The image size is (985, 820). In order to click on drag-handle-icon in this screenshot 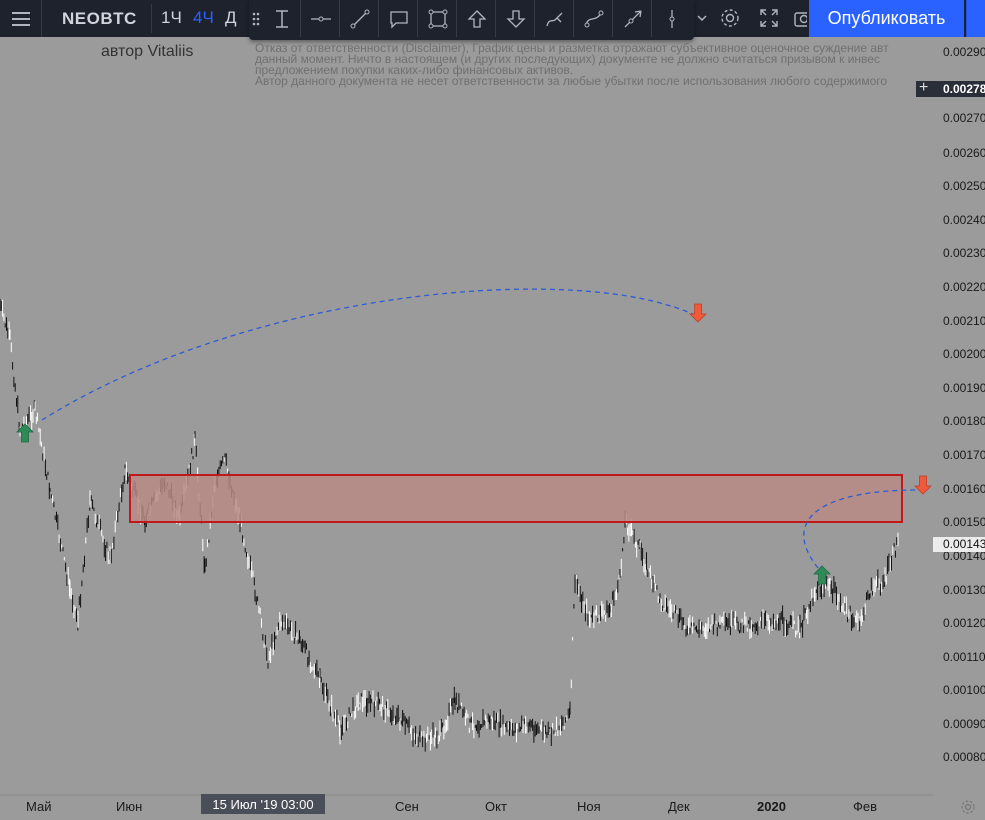, I will do `click(256, 19)`.